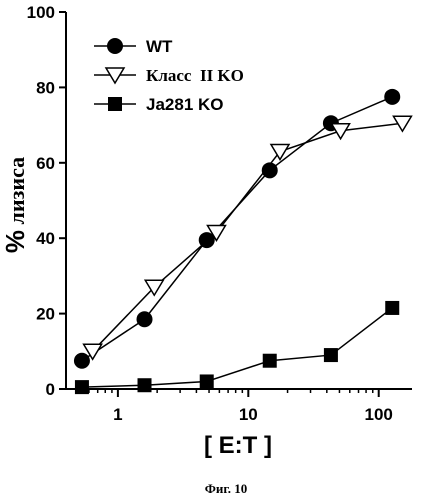 The width and height of the screenshot is (432, 500). Describe the element at coordinates (46, 201) in the screenshot. I see `y-axis-ticks: 0 20 40 60 80 100` at that location.